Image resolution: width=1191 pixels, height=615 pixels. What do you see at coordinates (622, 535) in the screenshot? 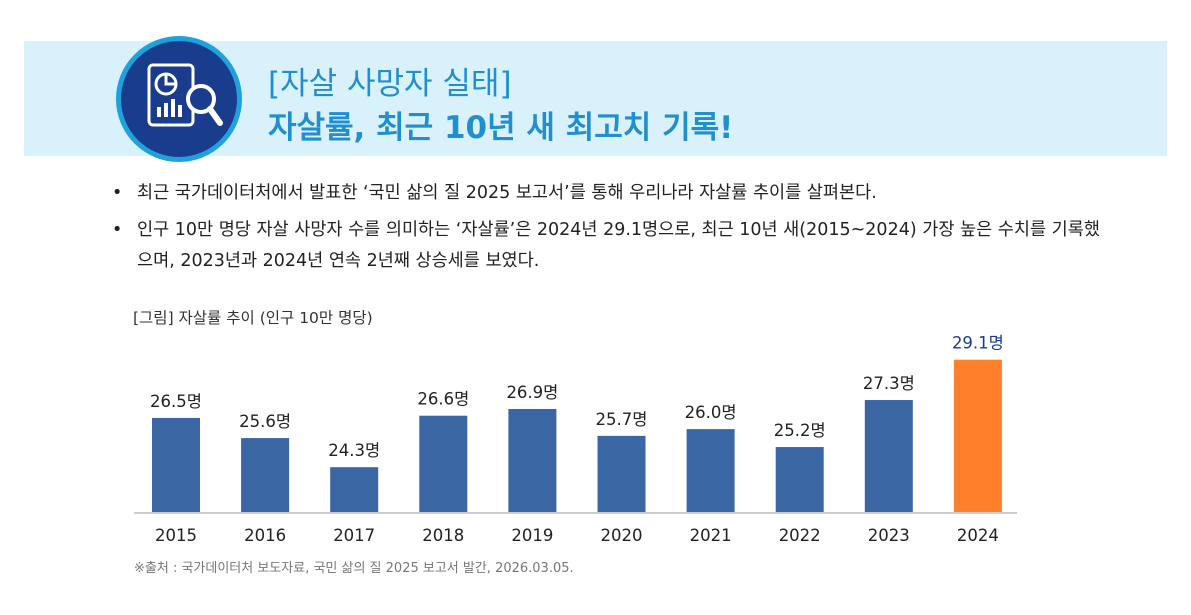
I see `x-tick-label-2020: 2020` at bounding box center [622, 535].